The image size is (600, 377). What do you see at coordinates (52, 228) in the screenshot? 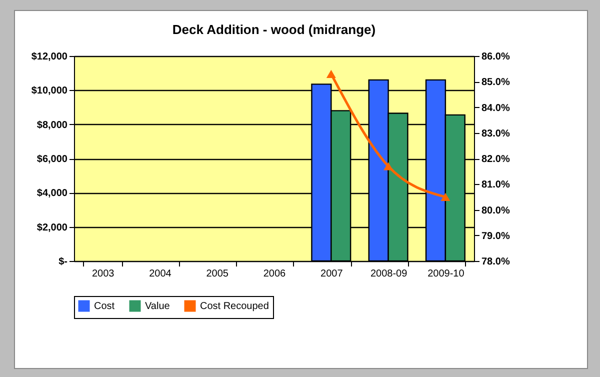
I see `y-tick-label: $2,000` at bounding box center [52, 228].